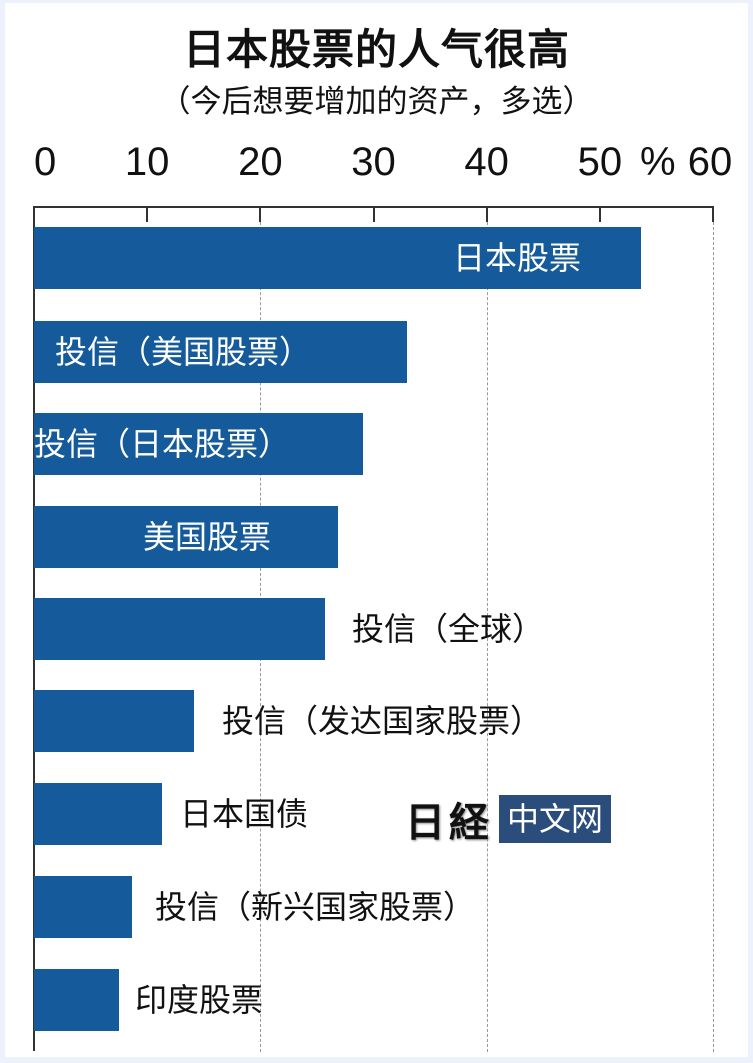  I want to click on unit-label: %, so click(658, 162).